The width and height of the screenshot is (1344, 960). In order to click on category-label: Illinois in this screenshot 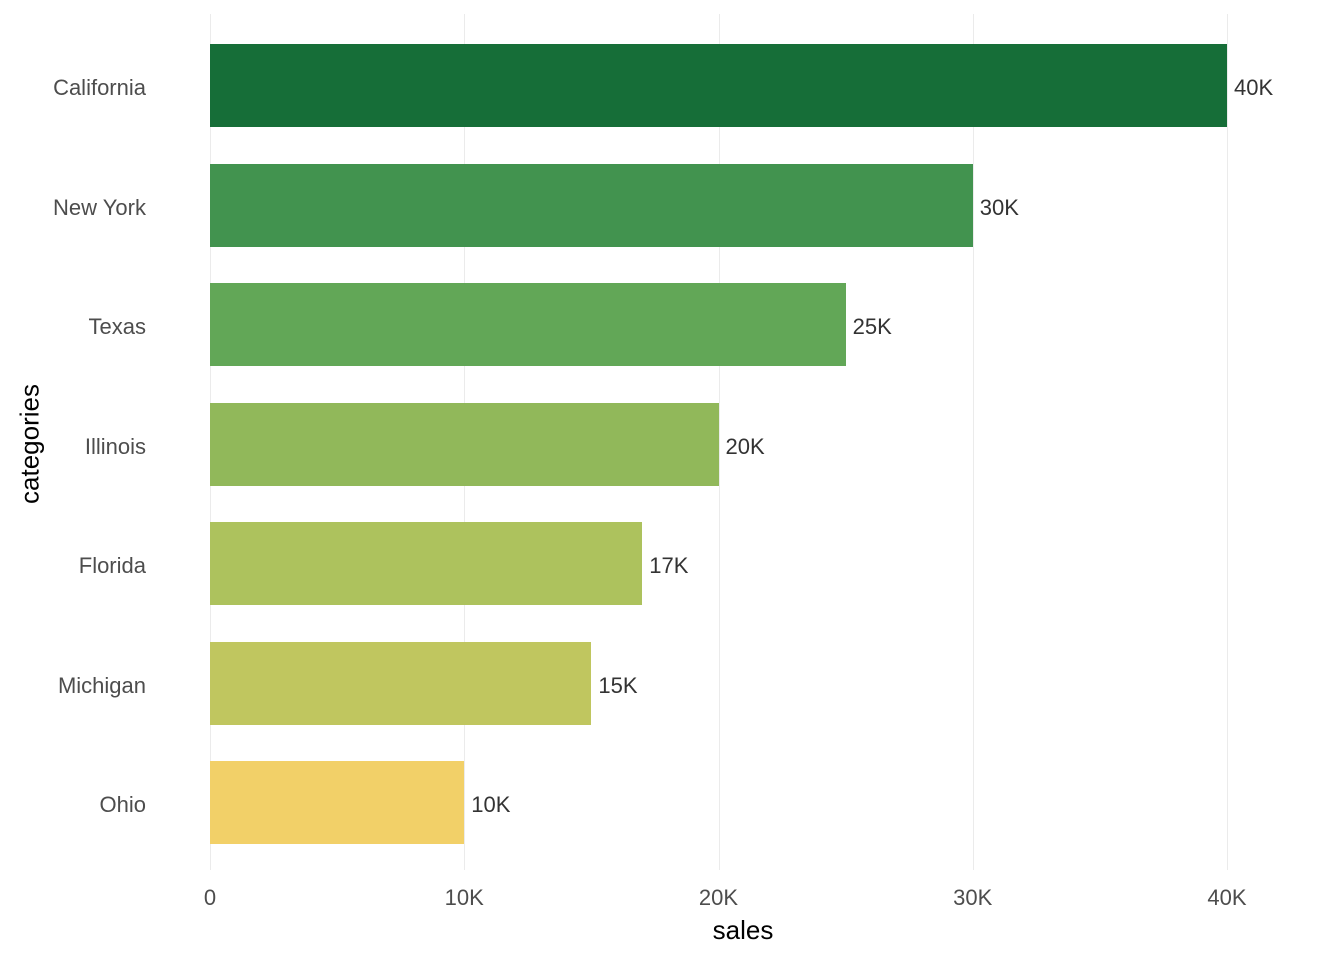, I will do `click(115, 446)`.